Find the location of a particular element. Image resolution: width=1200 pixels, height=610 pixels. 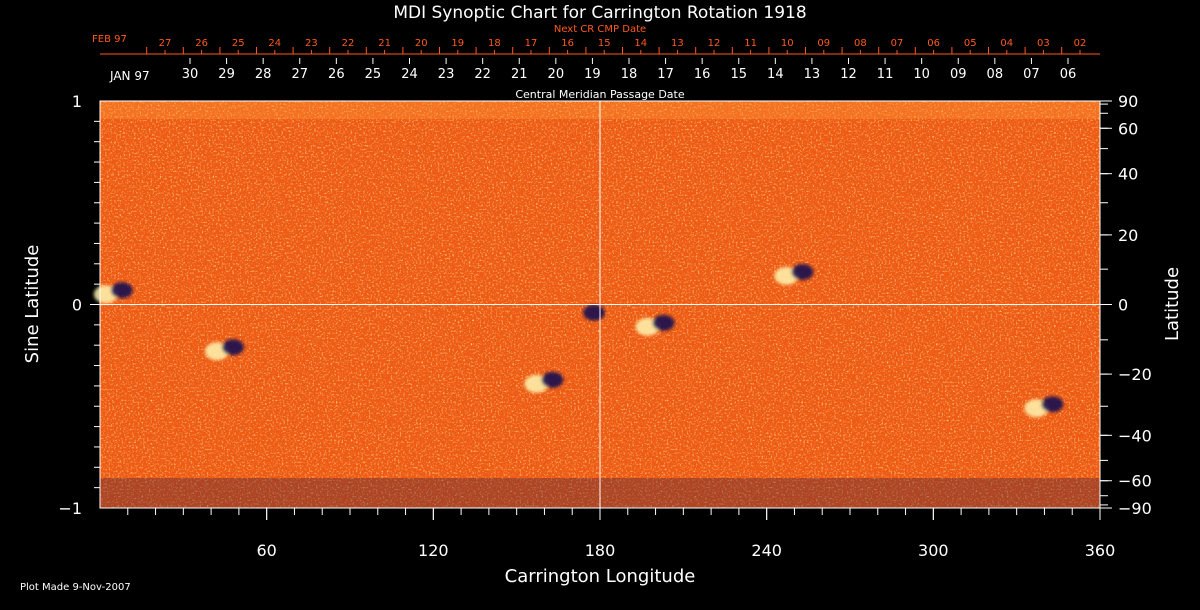

x-axis-label: Carrington Longitude is located at coordinates (600, 576).